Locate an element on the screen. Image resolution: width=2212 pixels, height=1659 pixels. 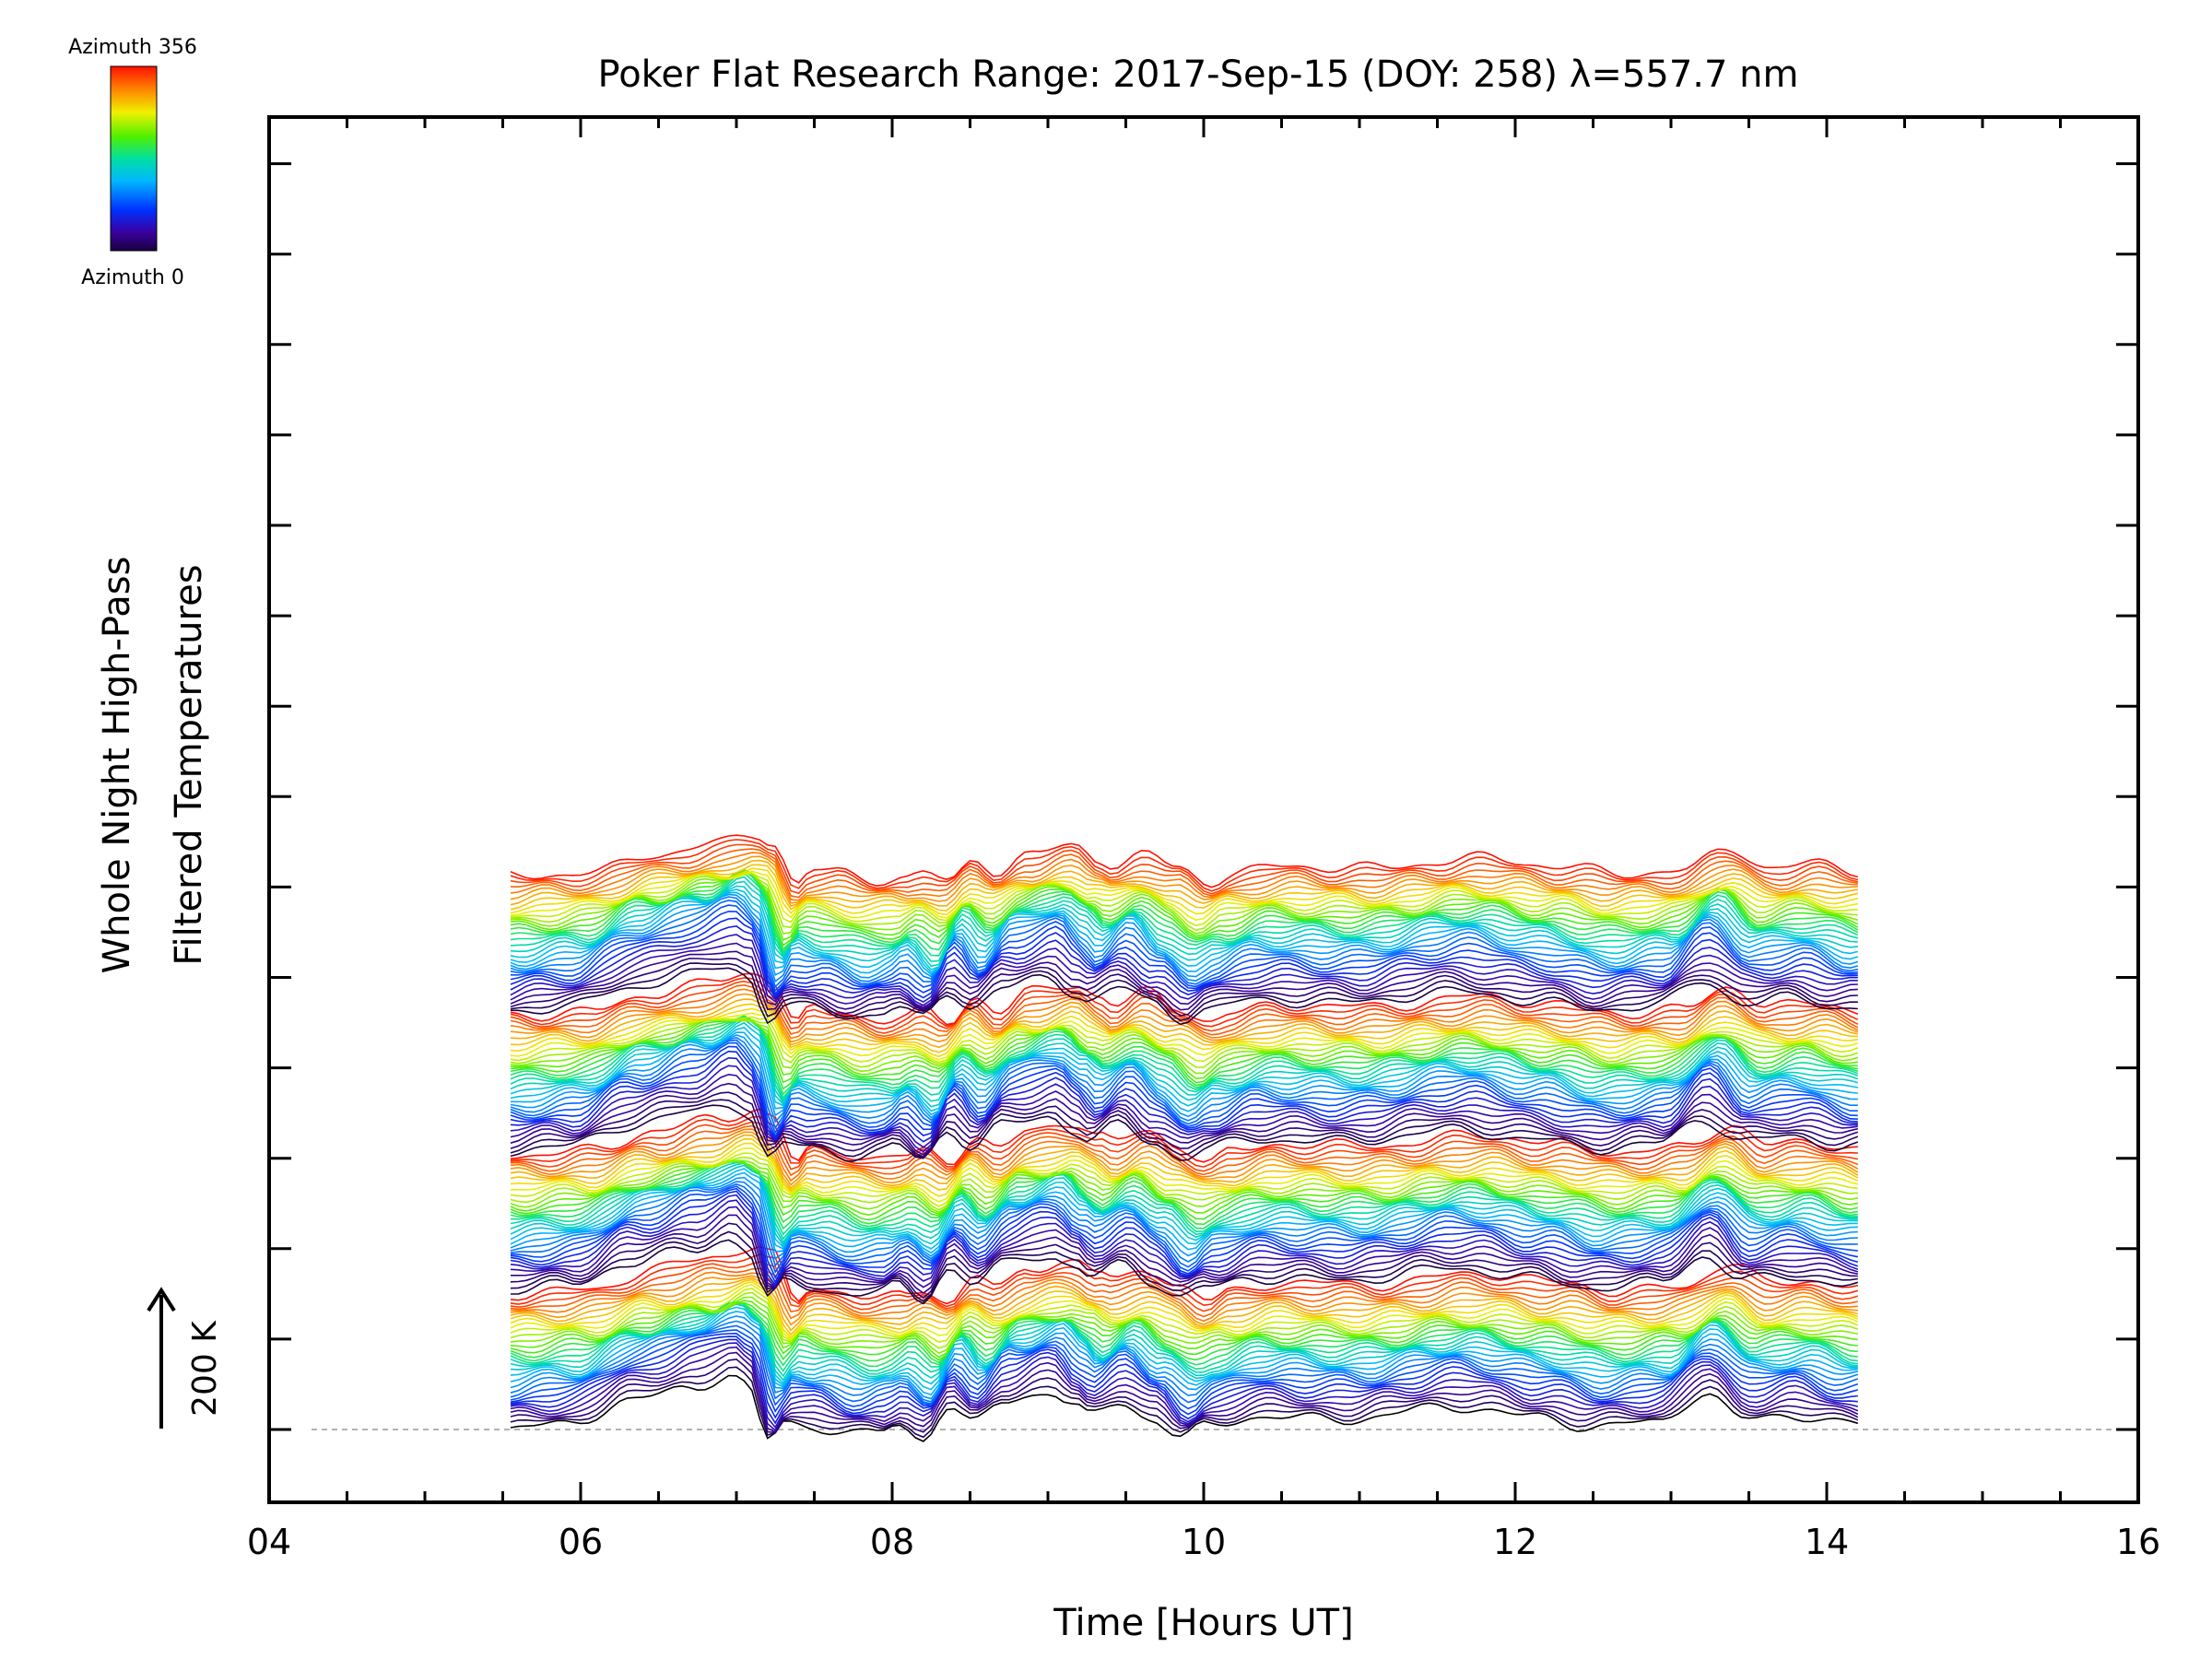
colorbar-bottom-label: Azimuth 0 is located at coordinates (132, 277).